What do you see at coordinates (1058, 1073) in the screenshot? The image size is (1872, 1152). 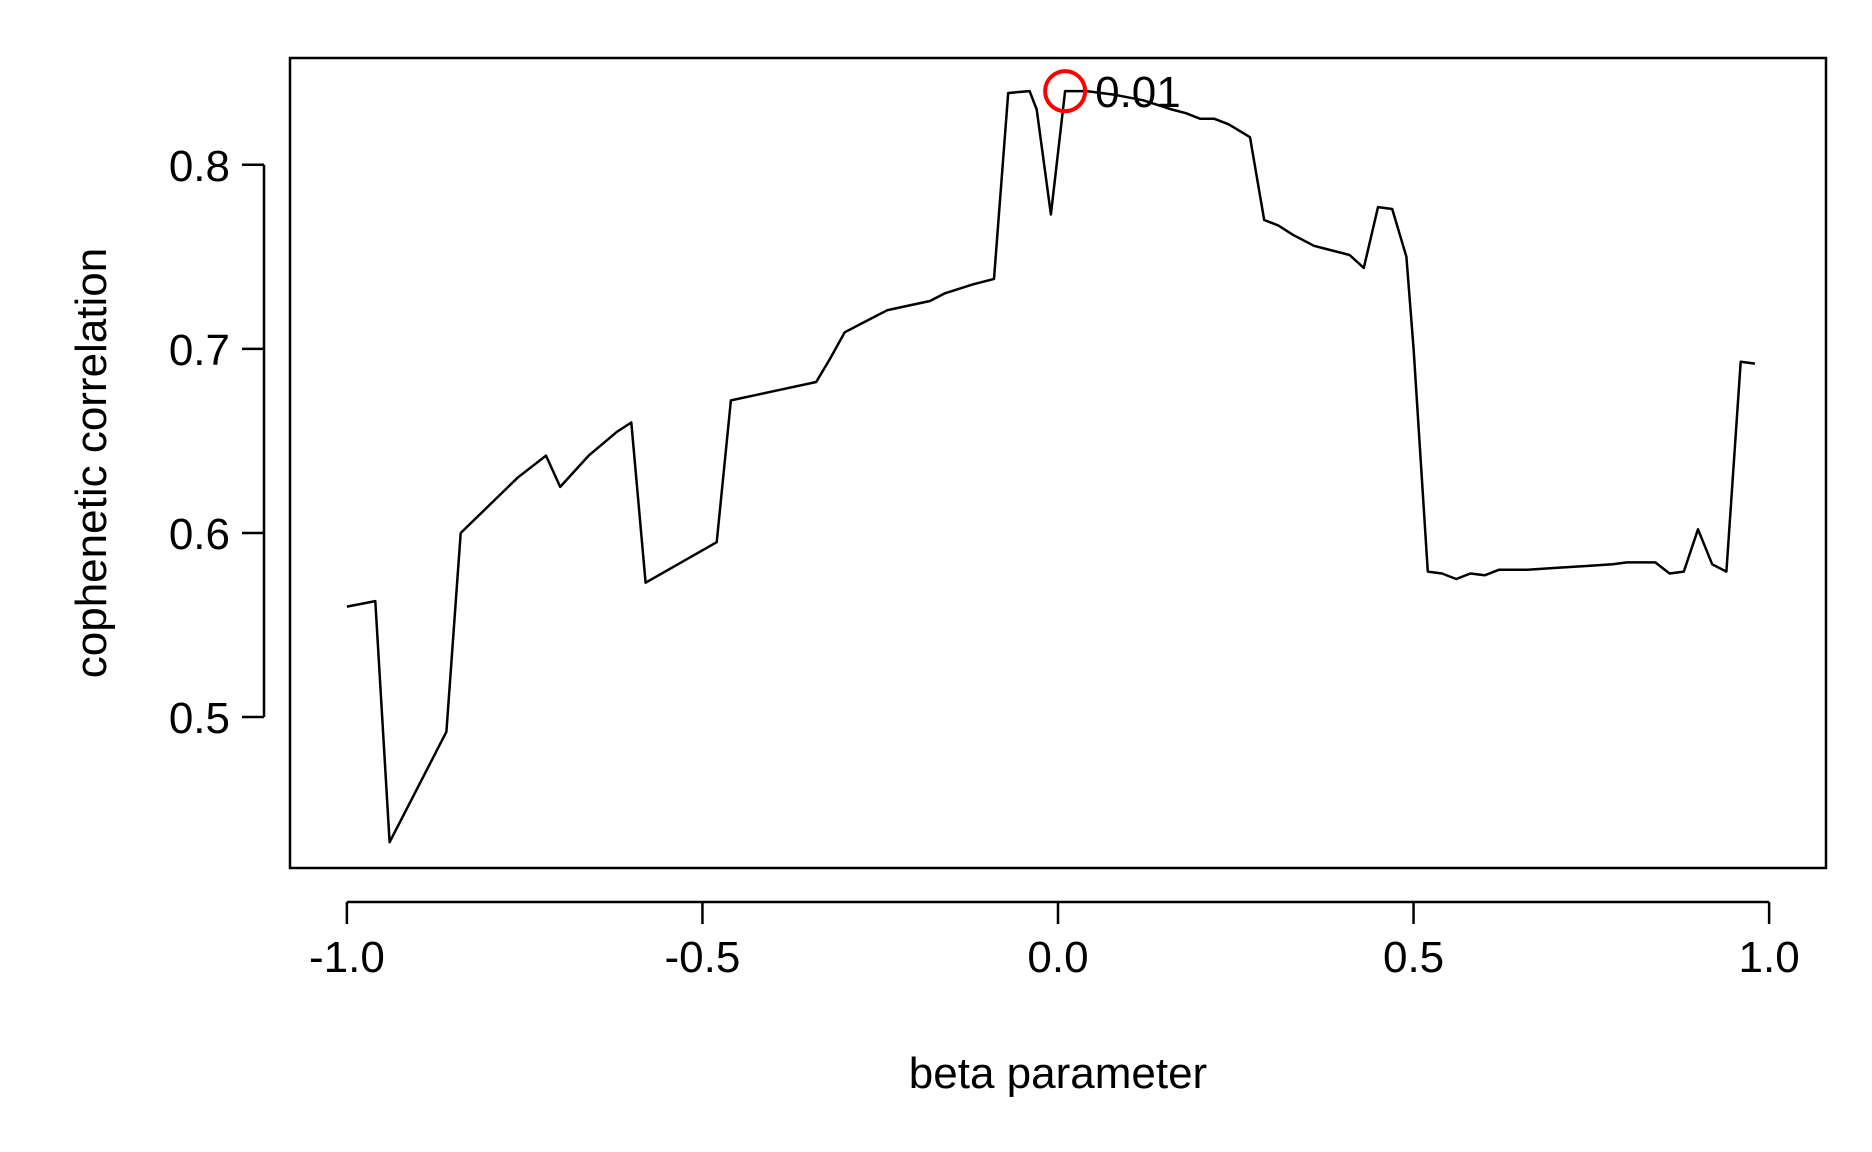 I see `x-axis-label: beta parameter` at bounding box center [1058, 1073].